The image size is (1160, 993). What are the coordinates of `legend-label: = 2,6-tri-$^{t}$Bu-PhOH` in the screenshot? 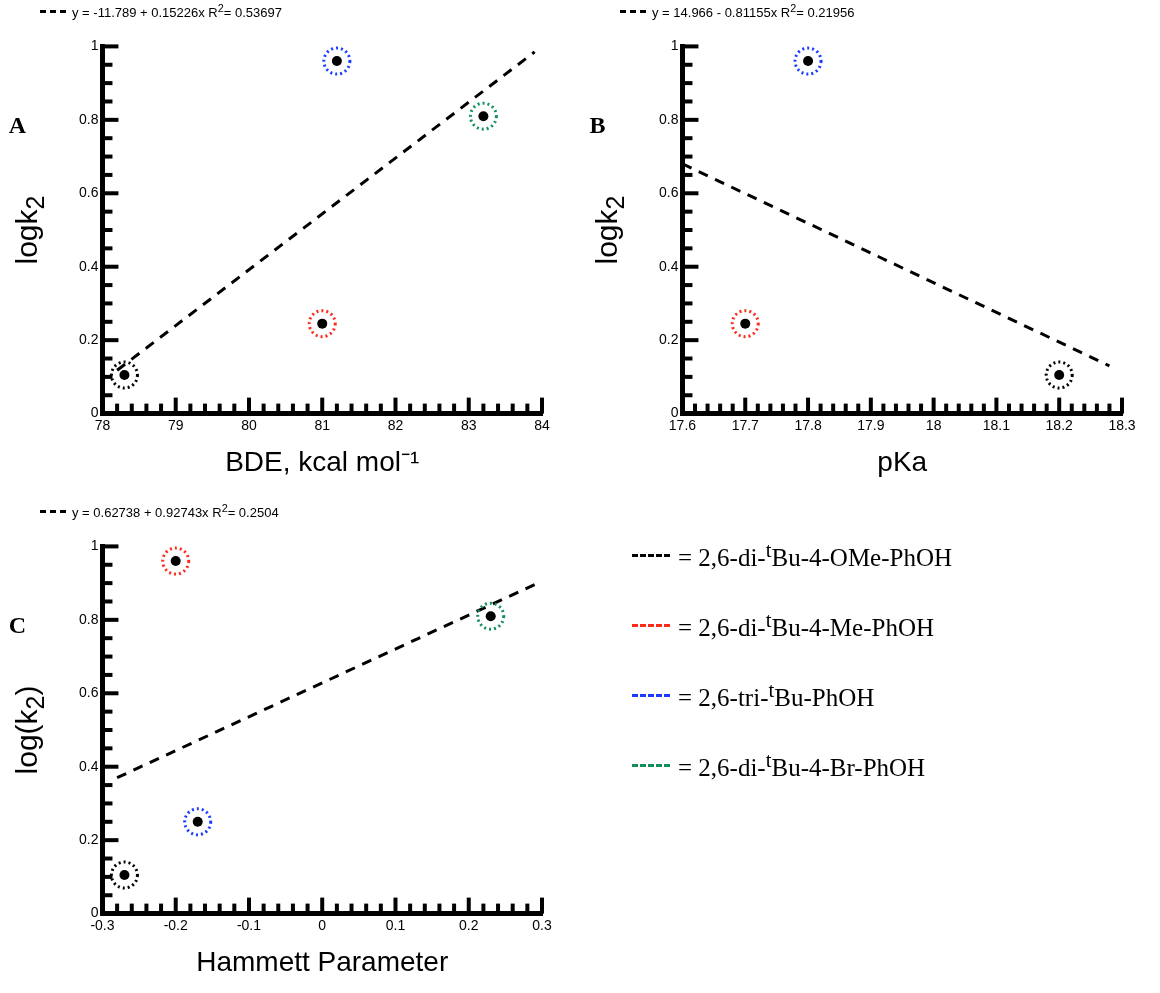 It's located at (776, 695).